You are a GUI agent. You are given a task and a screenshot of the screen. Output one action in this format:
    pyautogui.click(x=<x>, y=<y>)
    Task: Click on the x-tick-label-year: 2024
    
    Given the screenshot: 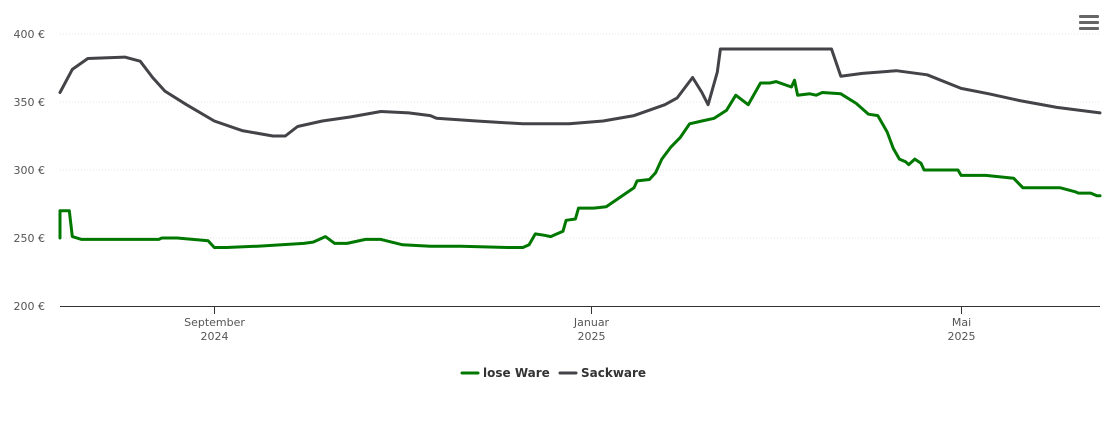 What is the action you would take?
    pyautogui.click(x=215, y=336)
    